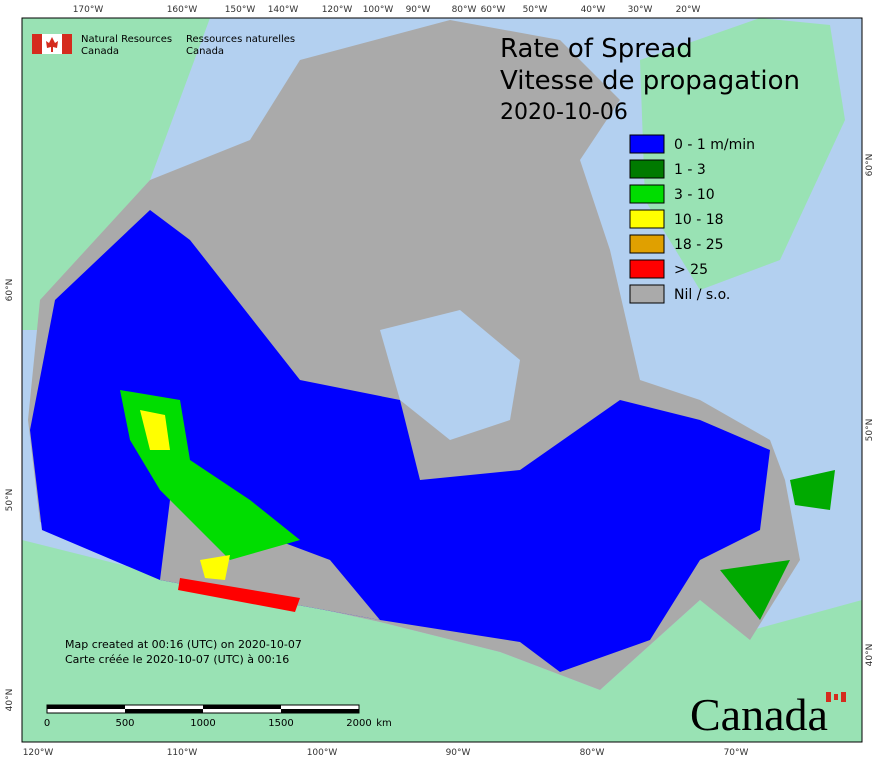 The width and height of the screenshot is (880, 760). Describe the element at coordinates (690, 170) in the screenshot. I see `legend-label: 1 - 3` at that location.